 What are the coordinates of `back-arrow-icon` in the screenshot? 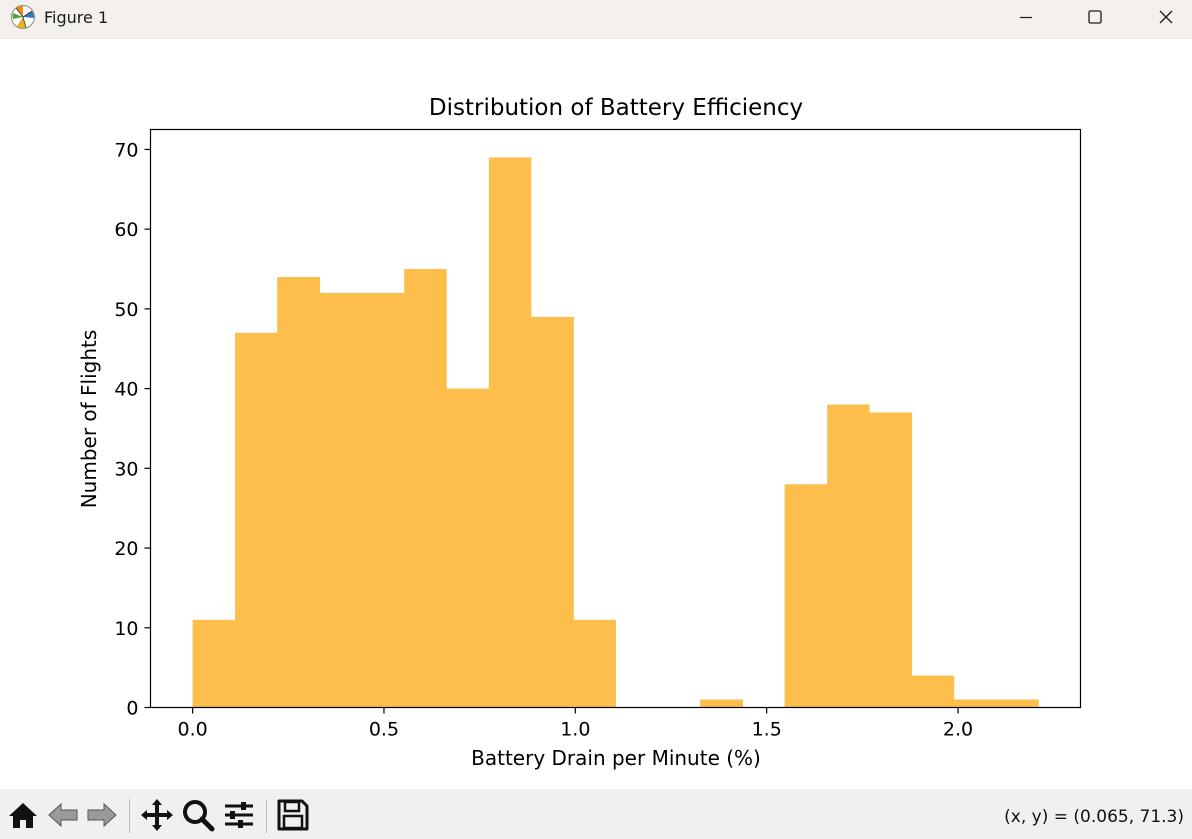 It's located at (63, 815).